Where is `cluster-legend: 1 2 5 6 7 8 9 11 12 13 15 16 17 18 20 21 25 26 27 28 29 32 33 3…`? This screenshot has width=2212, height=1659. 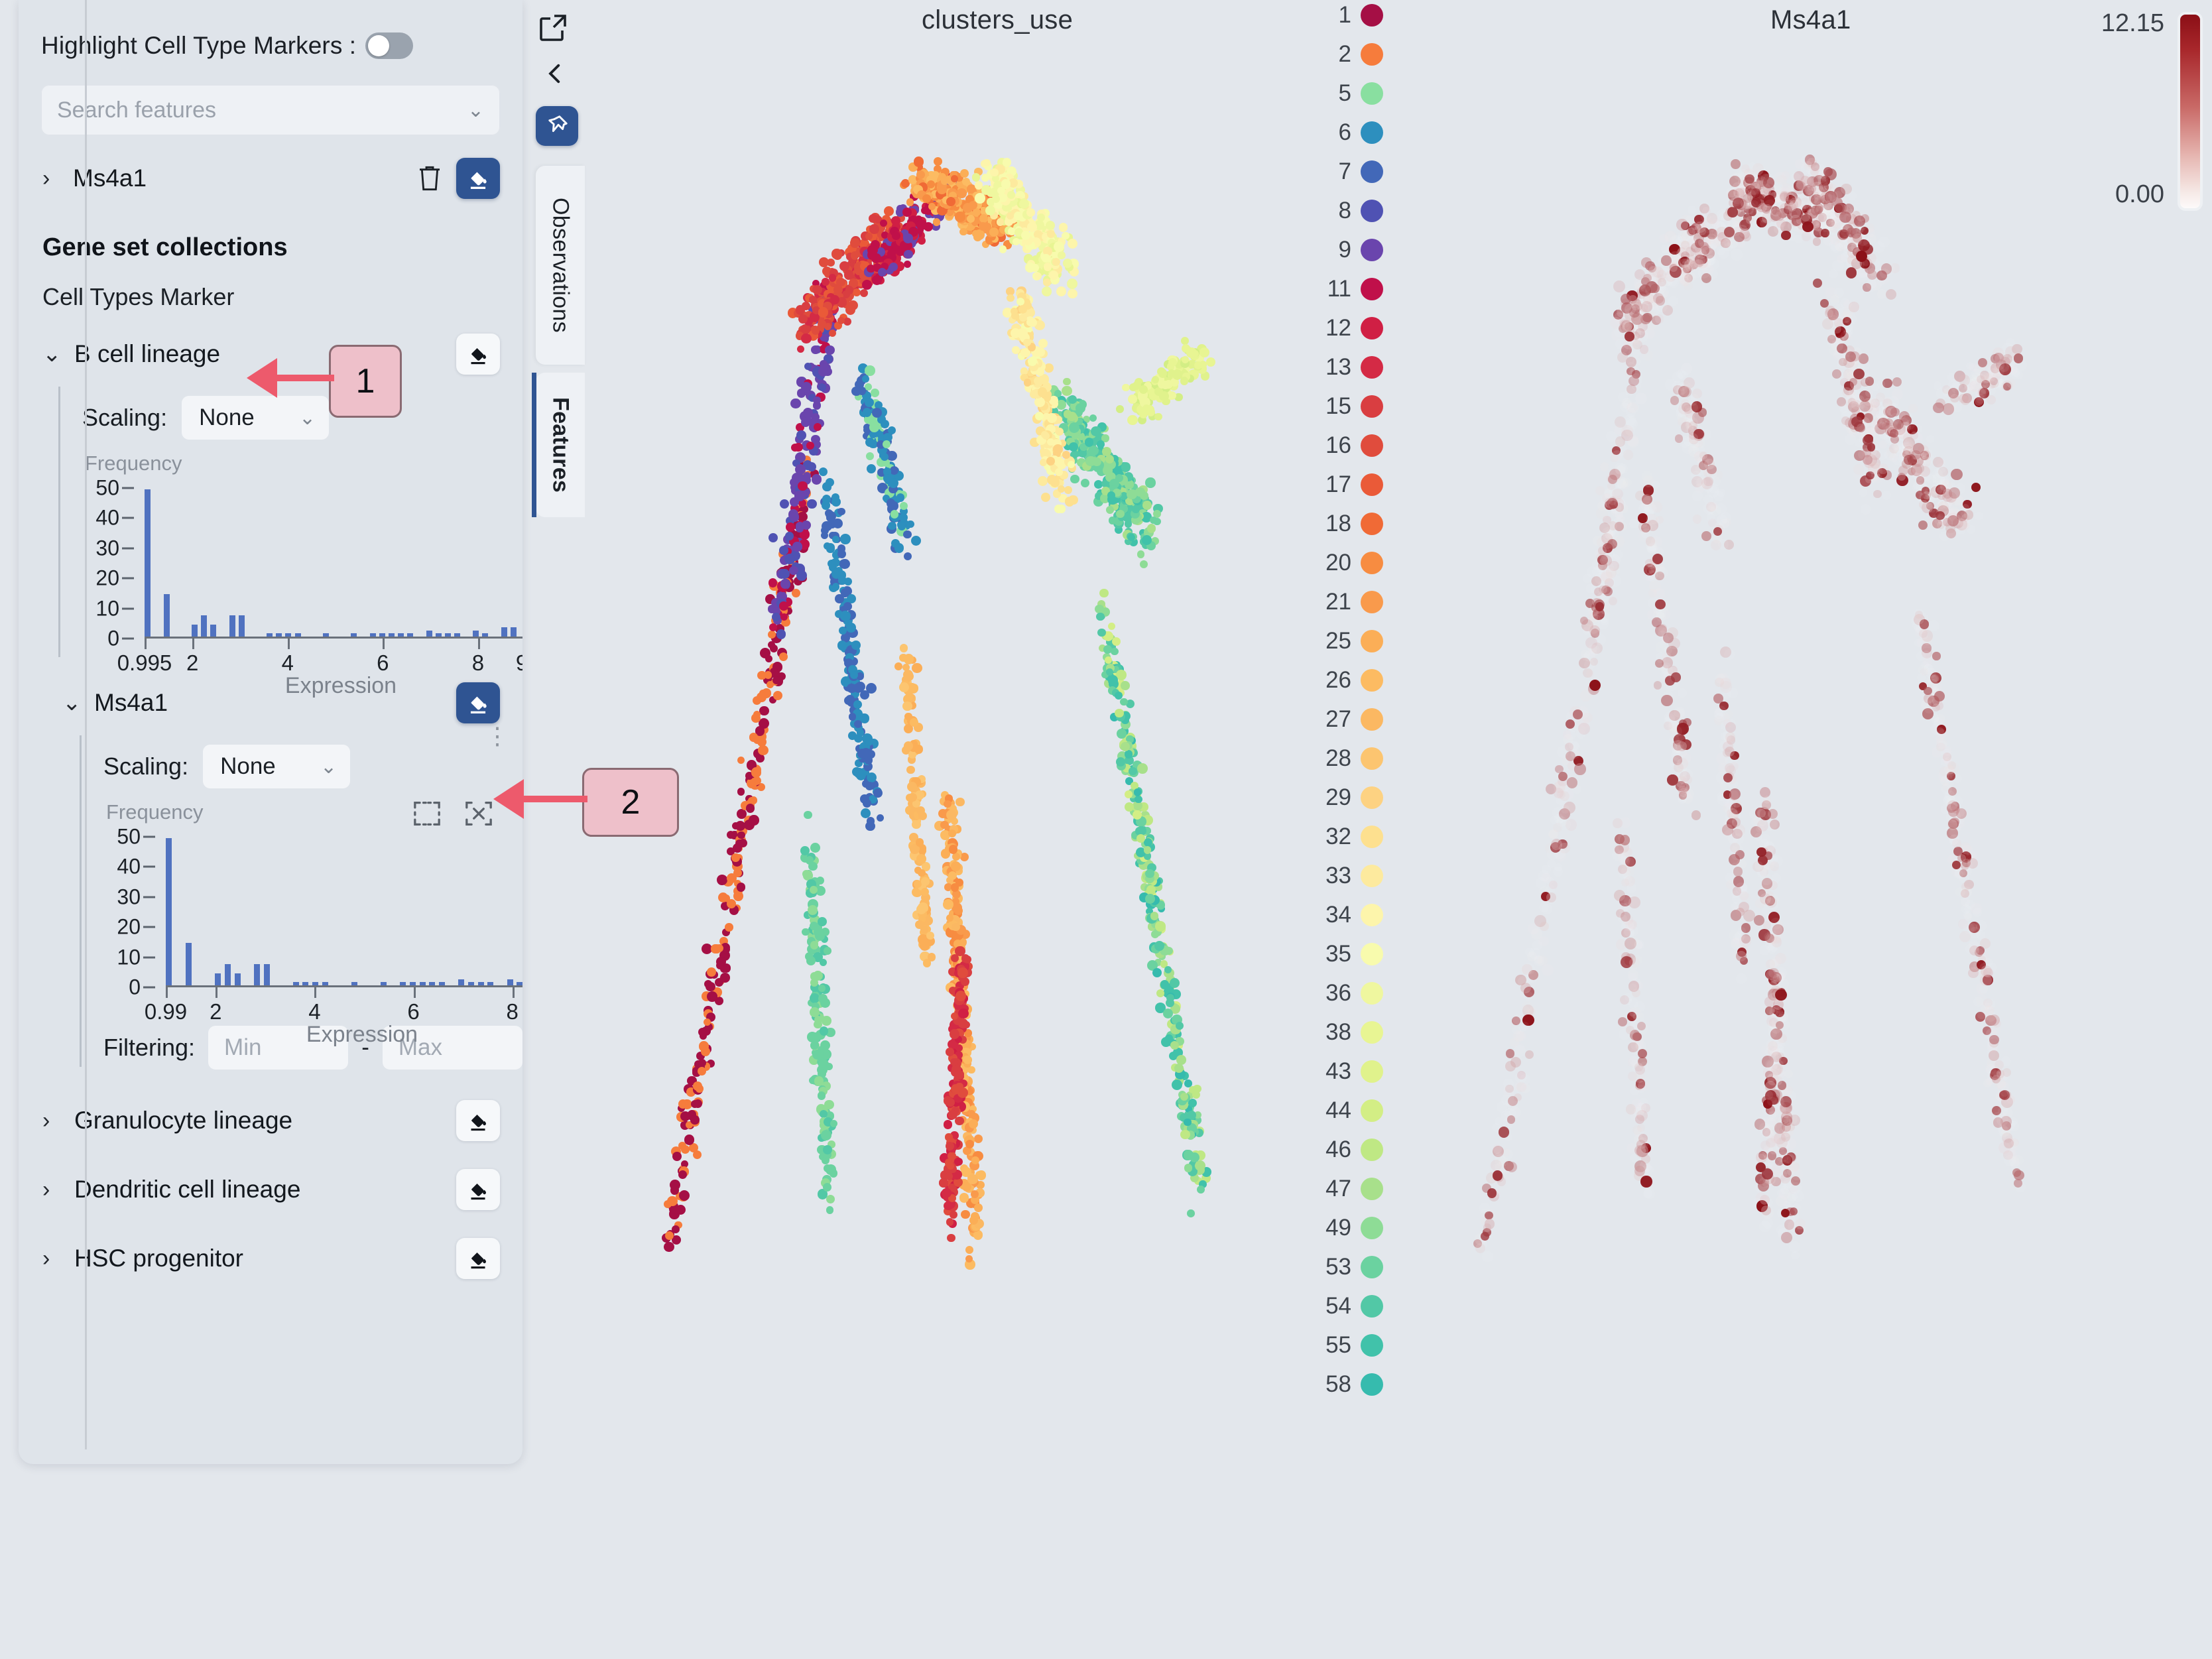
cluster-legend: 1 2 5 6 7 8 9 11 12 13 15 16 17 18 20 21 25 26 27 28 29 32 33 3… is located at coordinates (1346, 724).